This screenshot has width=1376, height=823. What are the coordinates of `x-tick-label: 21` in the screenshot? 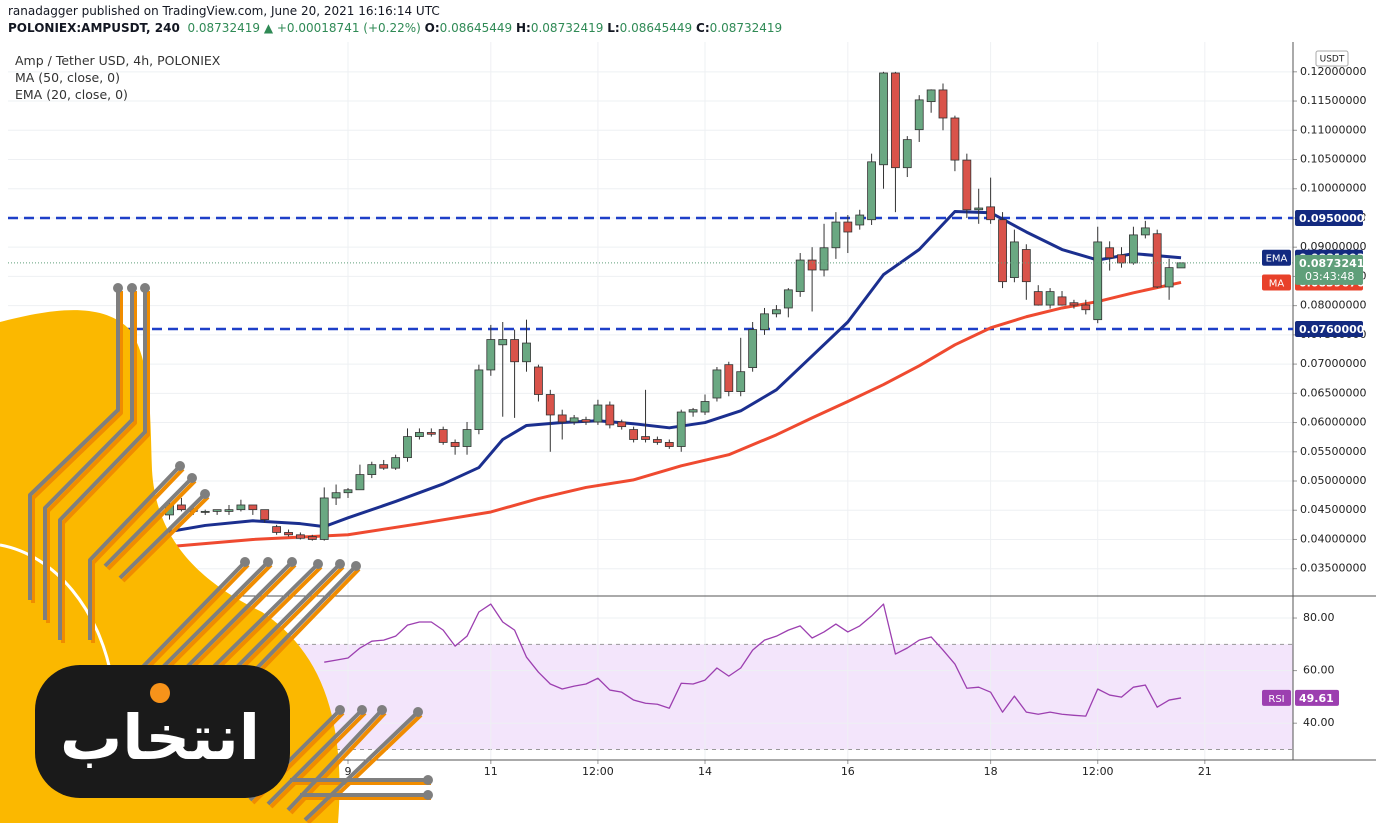 It's located at (1205, 771).